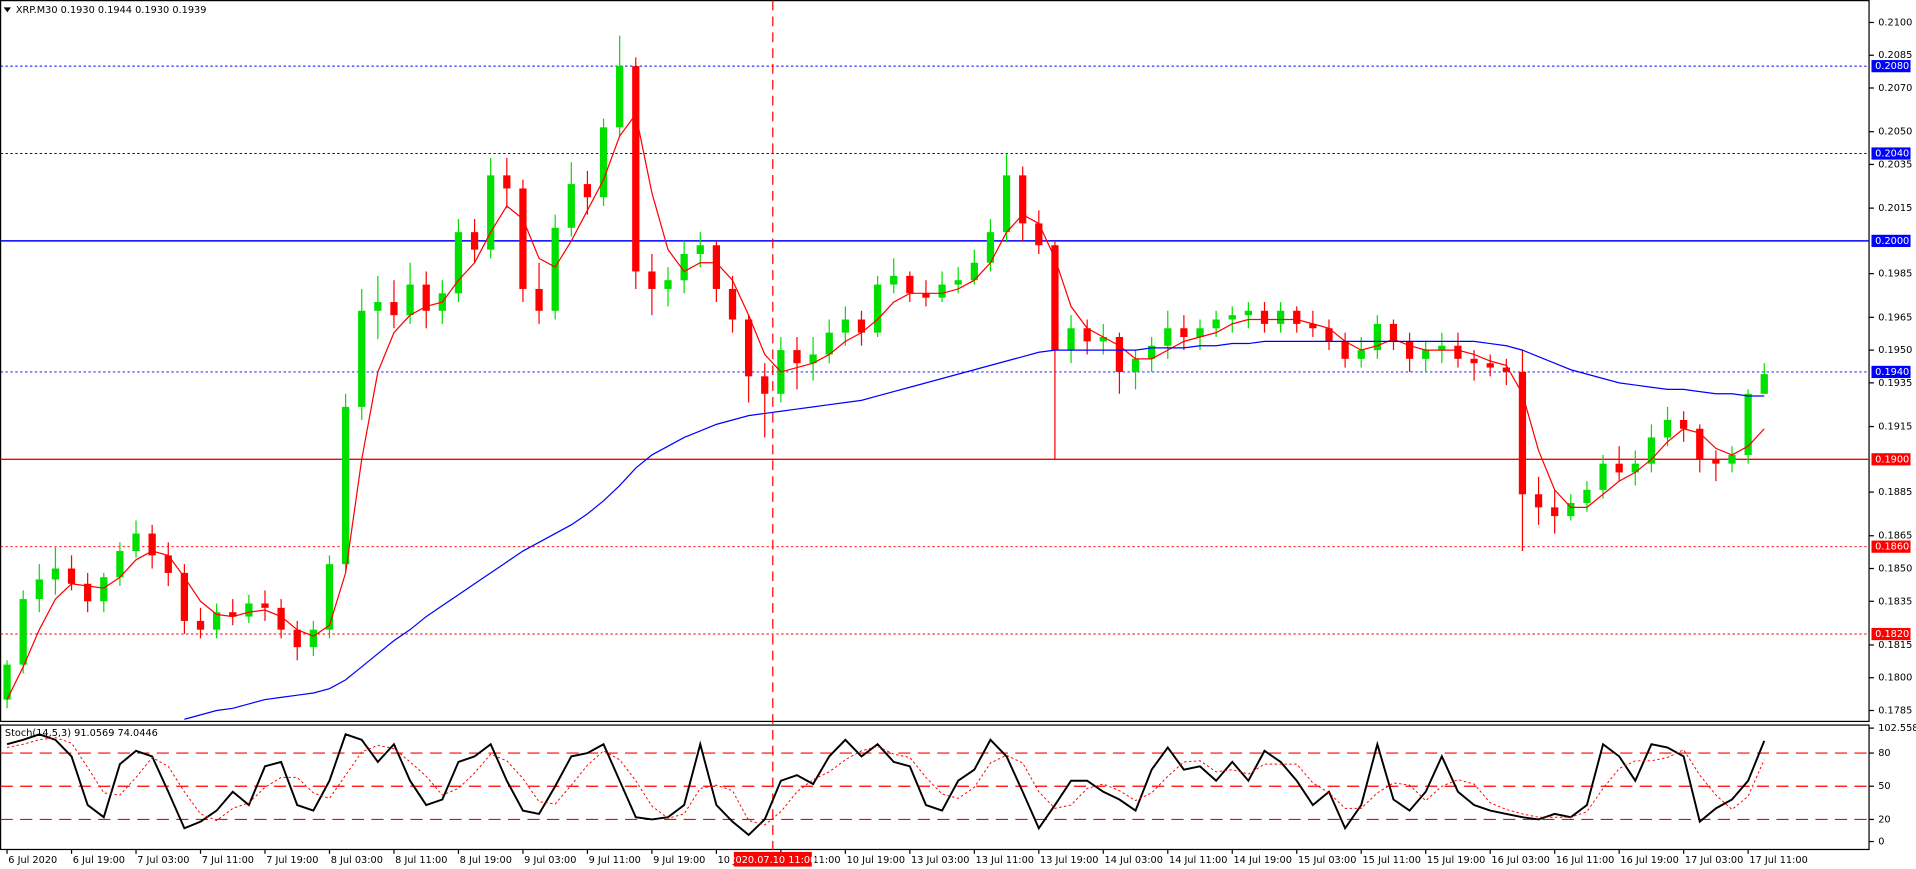 Image resolution: width=1916 pixels, height=869 pixels. I want to click on x-tick-label: 13 Jul 11:00, so click(1005, 860).